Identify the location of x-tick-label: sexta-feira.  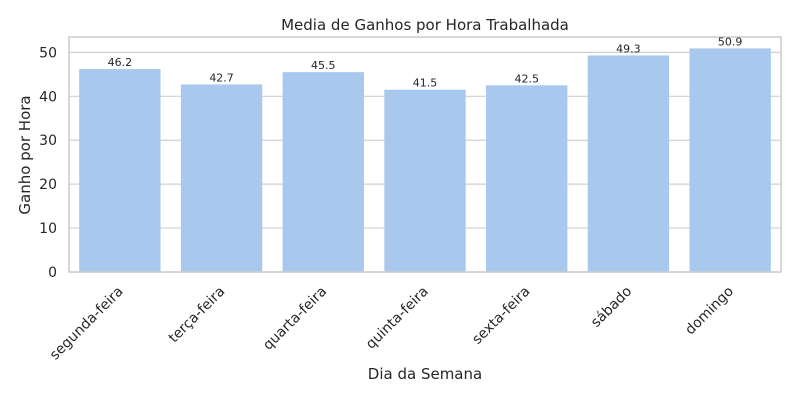
(501, 316).